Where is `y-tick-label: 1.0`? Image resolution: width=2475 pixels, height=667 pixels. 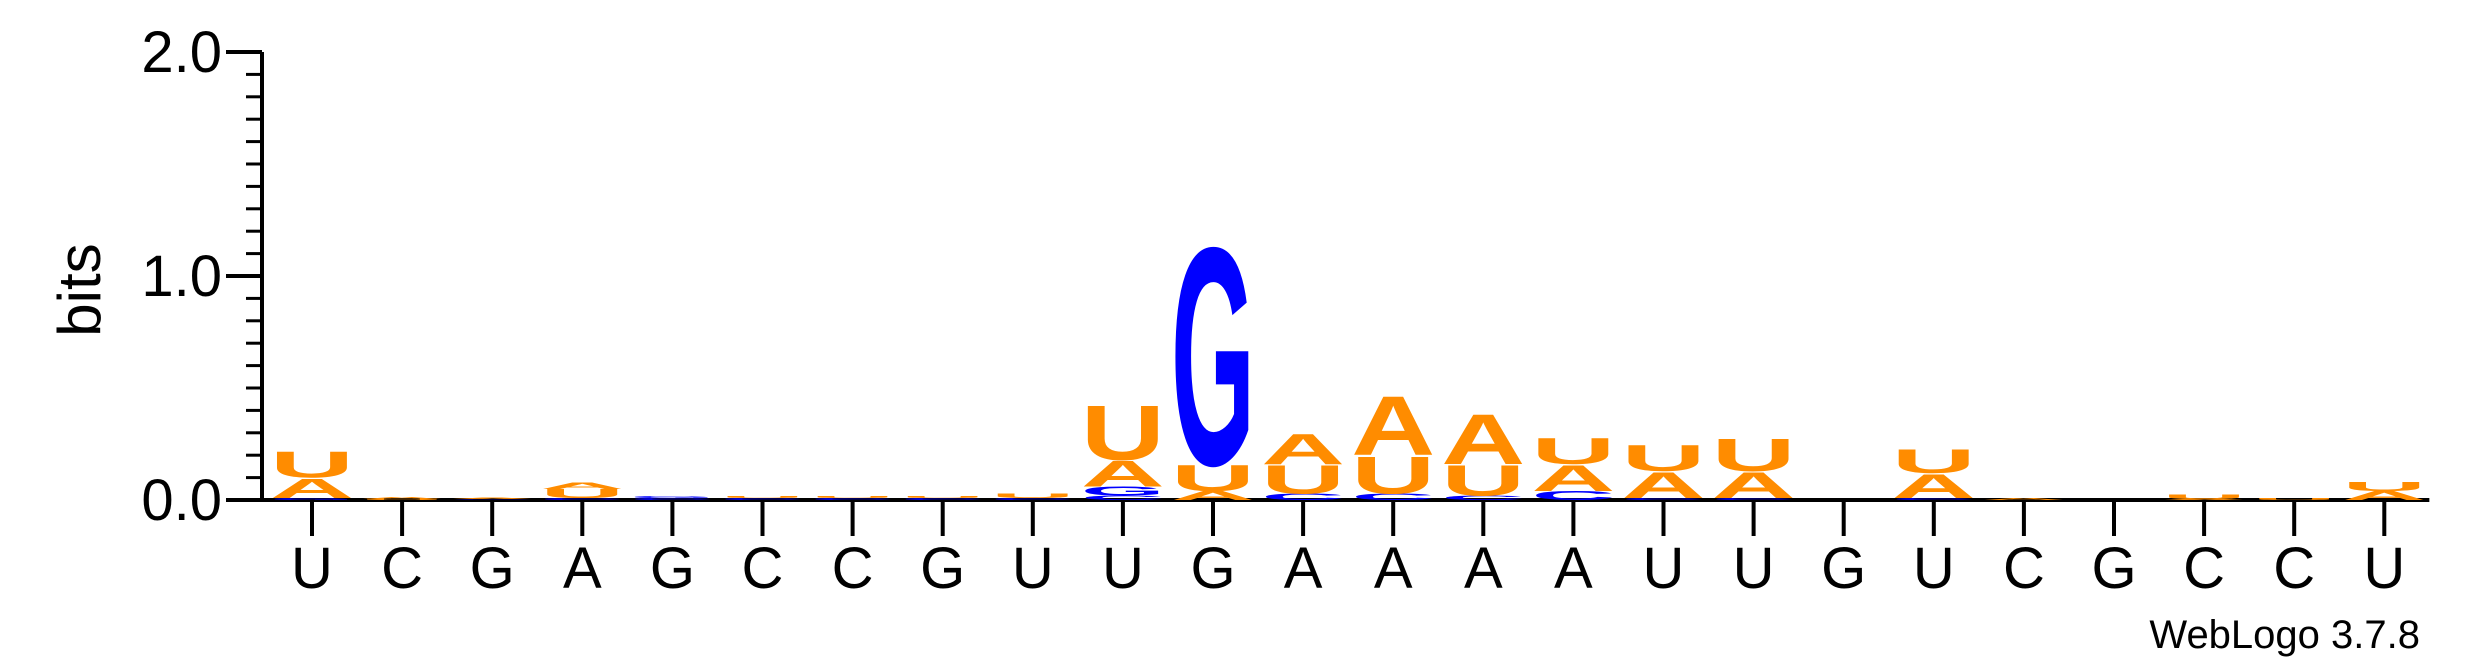 y-tick-label: 1.0 is located at coordinates (181, 276).